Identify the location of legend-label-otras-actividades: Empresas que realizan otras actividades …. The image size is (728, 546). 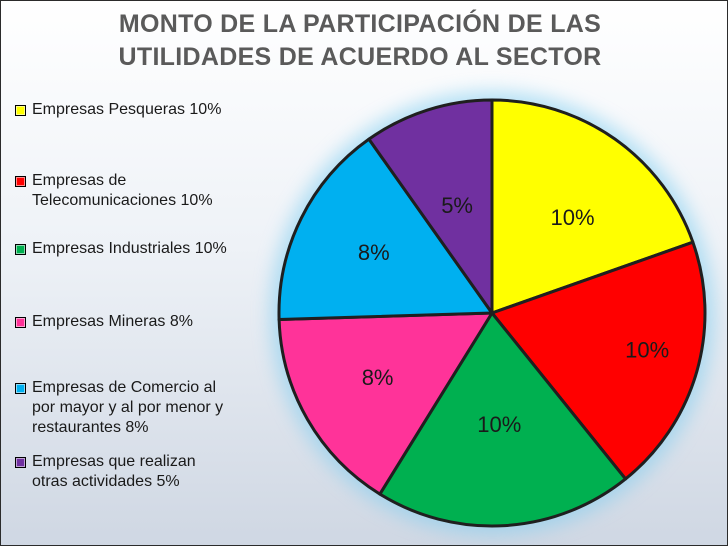
(114, 471).